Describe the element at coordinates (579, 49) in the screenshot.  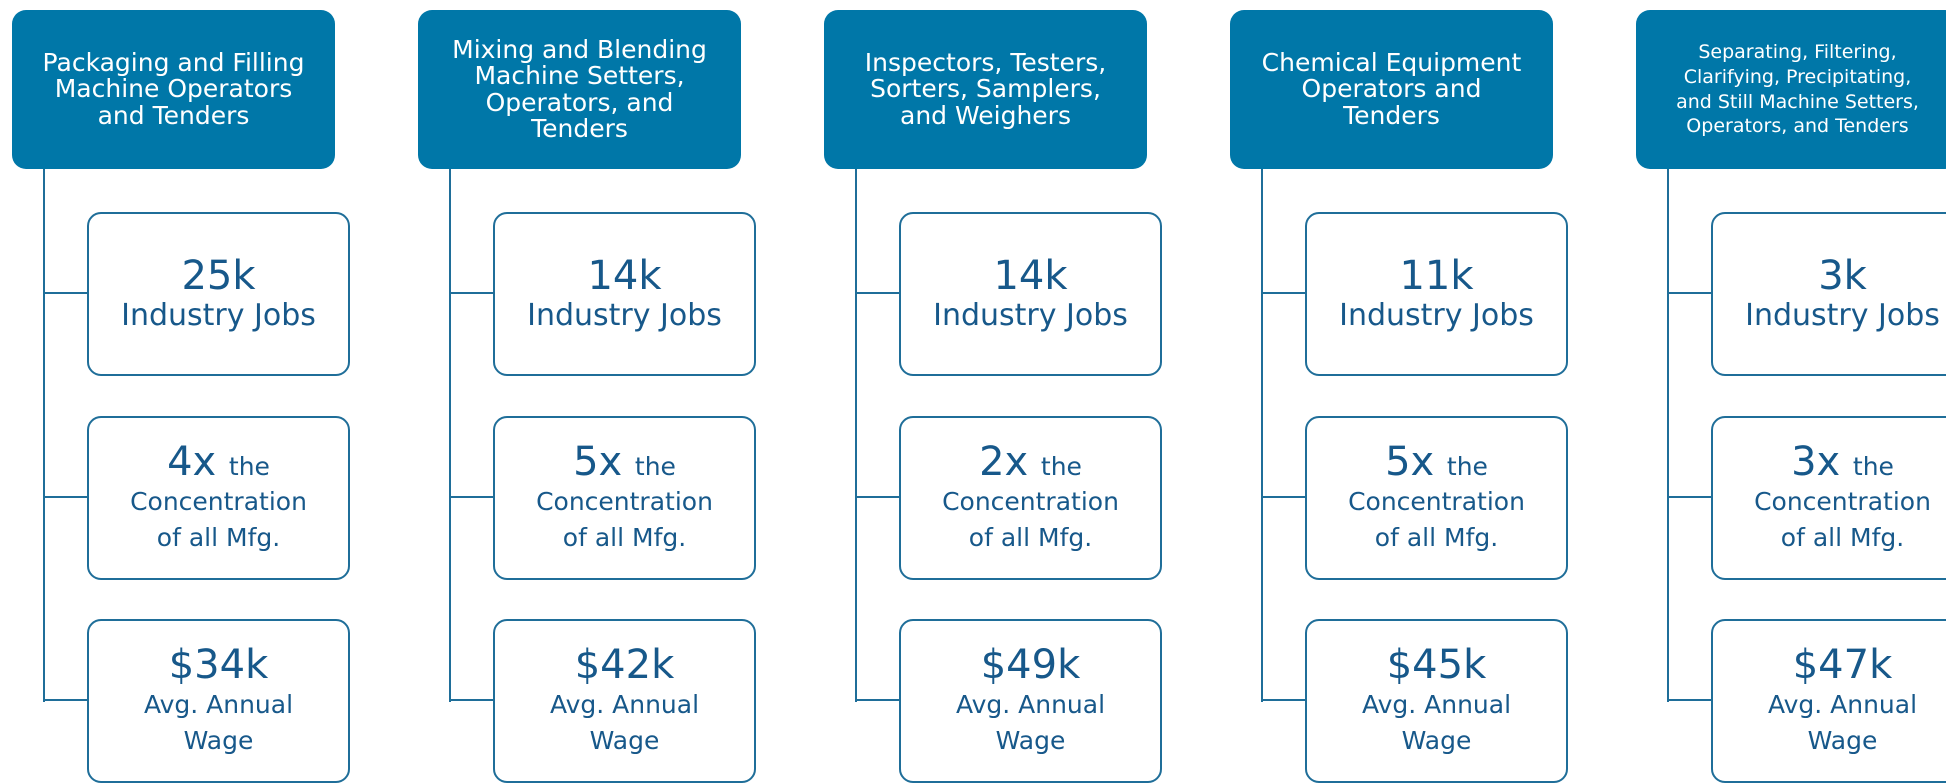
I see `header-line: Mixing and Blending` at that location.